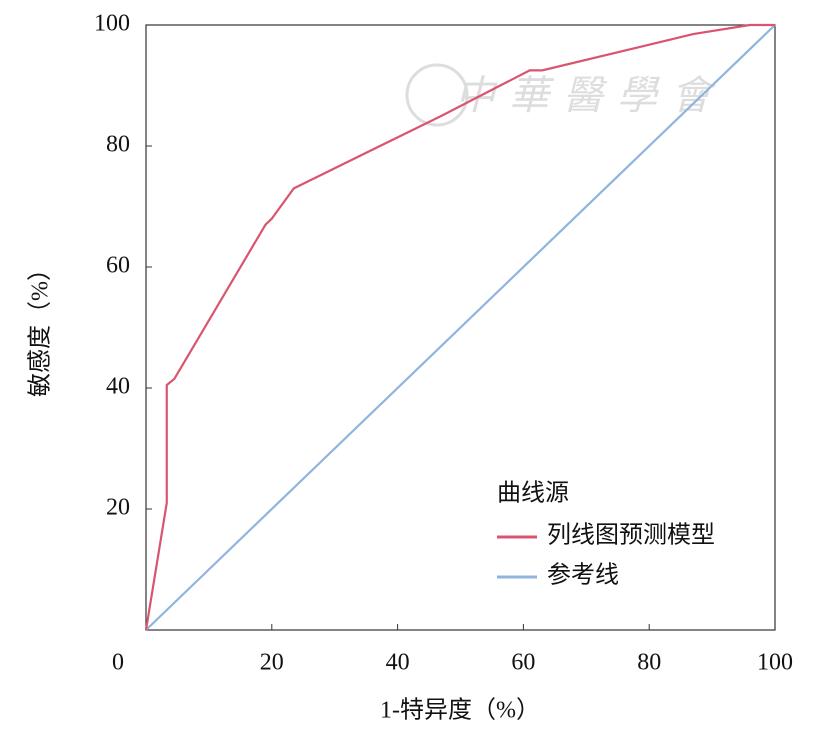 This screenshot has height=735, width=827. What do you see at coordinates (118, 145) in the screenshot?
I see `y-tick-label: 80` at bounding box center [118, 145].